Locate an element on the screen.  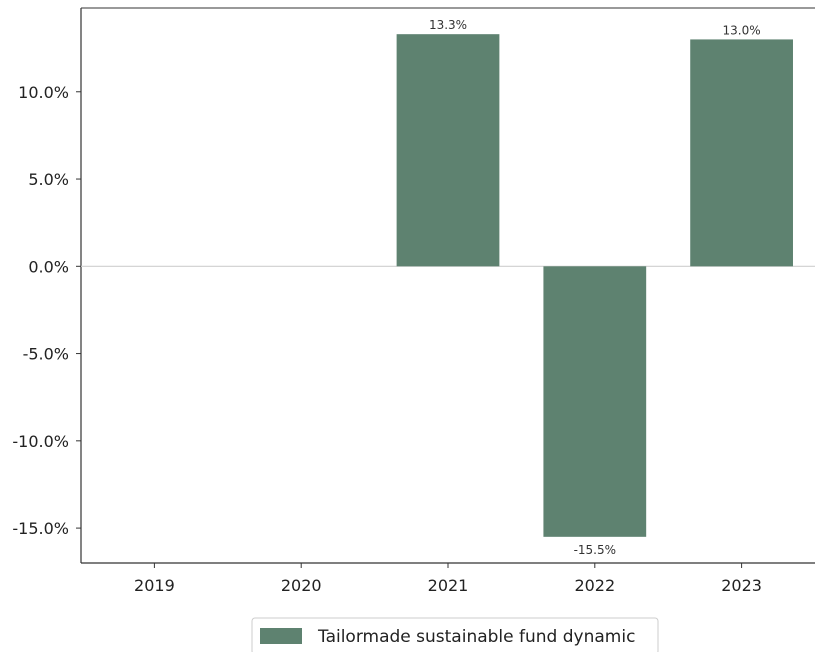
y-tick-label: 0.0% is located at coordinates (48, 266).